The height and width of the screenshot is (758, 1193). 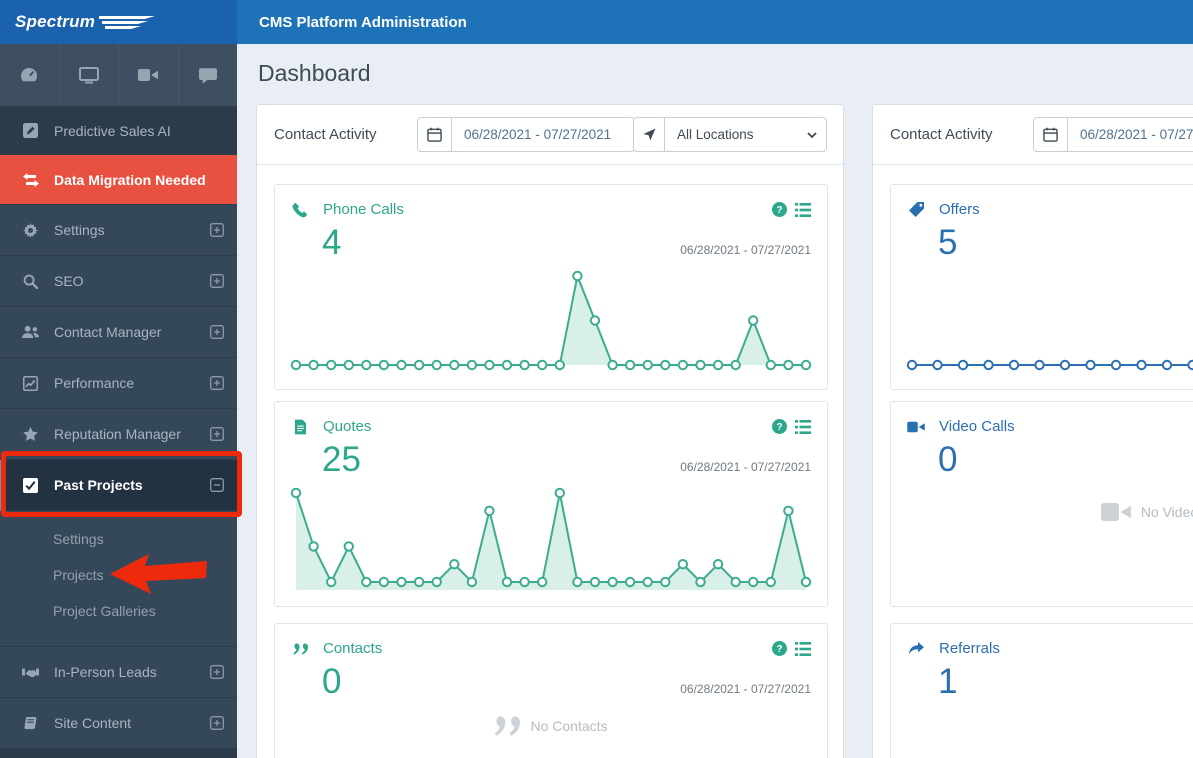 What do you see at coordinates (332, 242) in the screenshot?
I see `card-value: 4` at bounding box center [332, 242].